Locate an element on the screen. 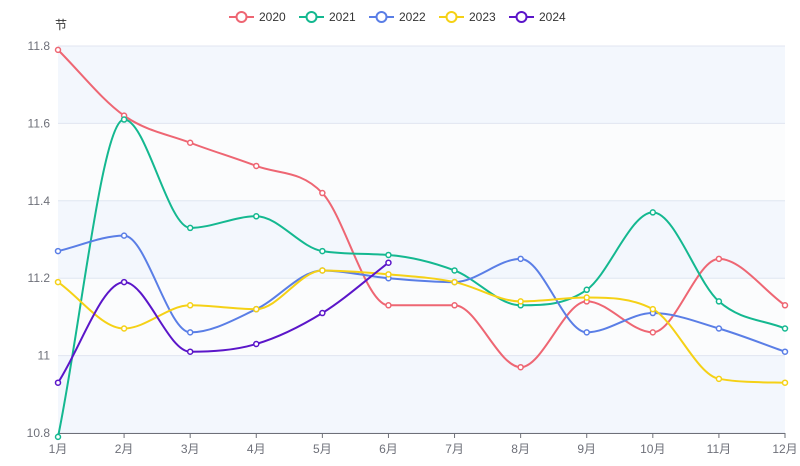 This screenshot has width=800, height=466. x-tick-label: 3月 is located at coordinates (190, 449).